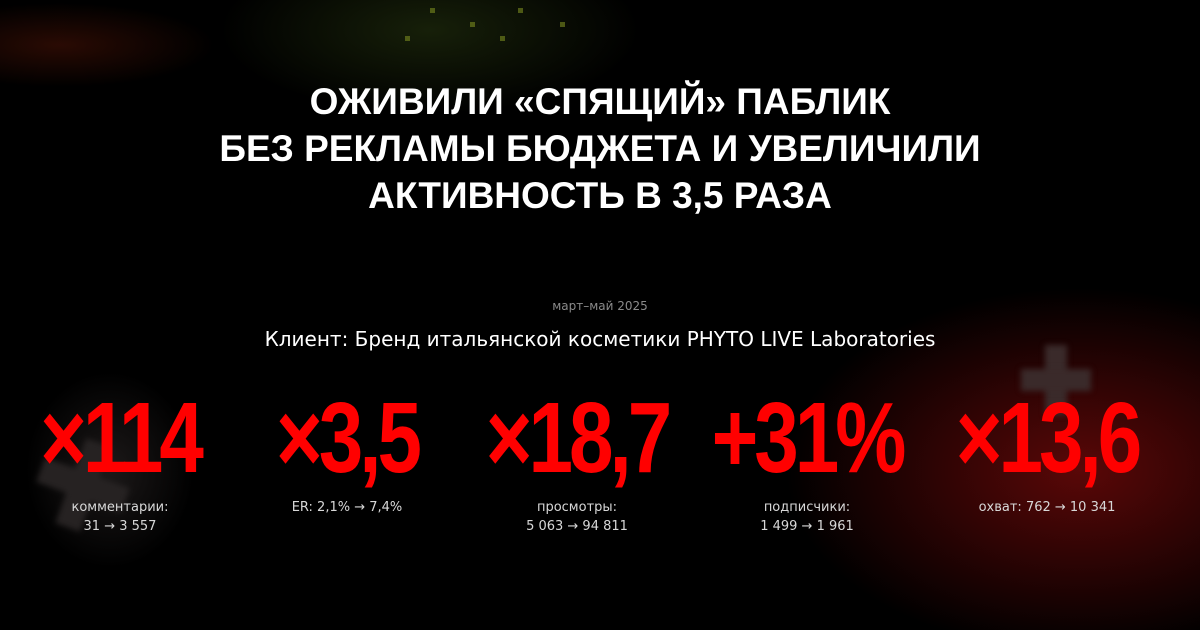  I want to click on stat-label-line: подписчики:, so click(807, 507).